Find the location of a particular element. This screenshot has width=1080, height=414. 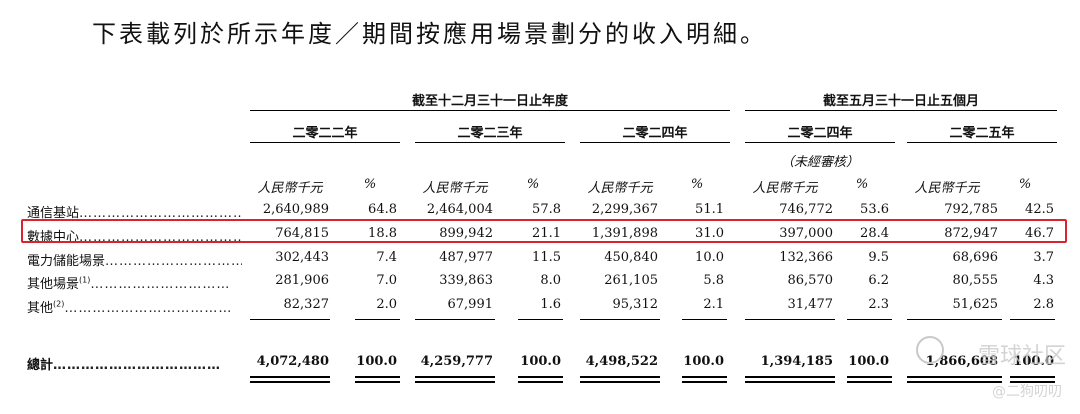

amount-cell: 68,696 is located at coordinates (975, 257).